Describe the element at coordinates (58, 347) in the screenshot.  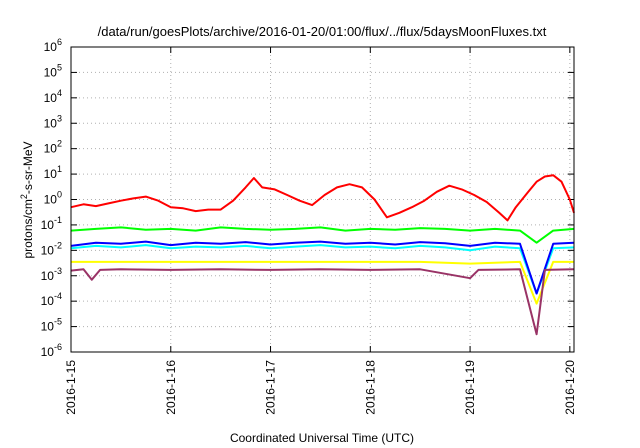
I see `y-tick-exp: -6` at that location.